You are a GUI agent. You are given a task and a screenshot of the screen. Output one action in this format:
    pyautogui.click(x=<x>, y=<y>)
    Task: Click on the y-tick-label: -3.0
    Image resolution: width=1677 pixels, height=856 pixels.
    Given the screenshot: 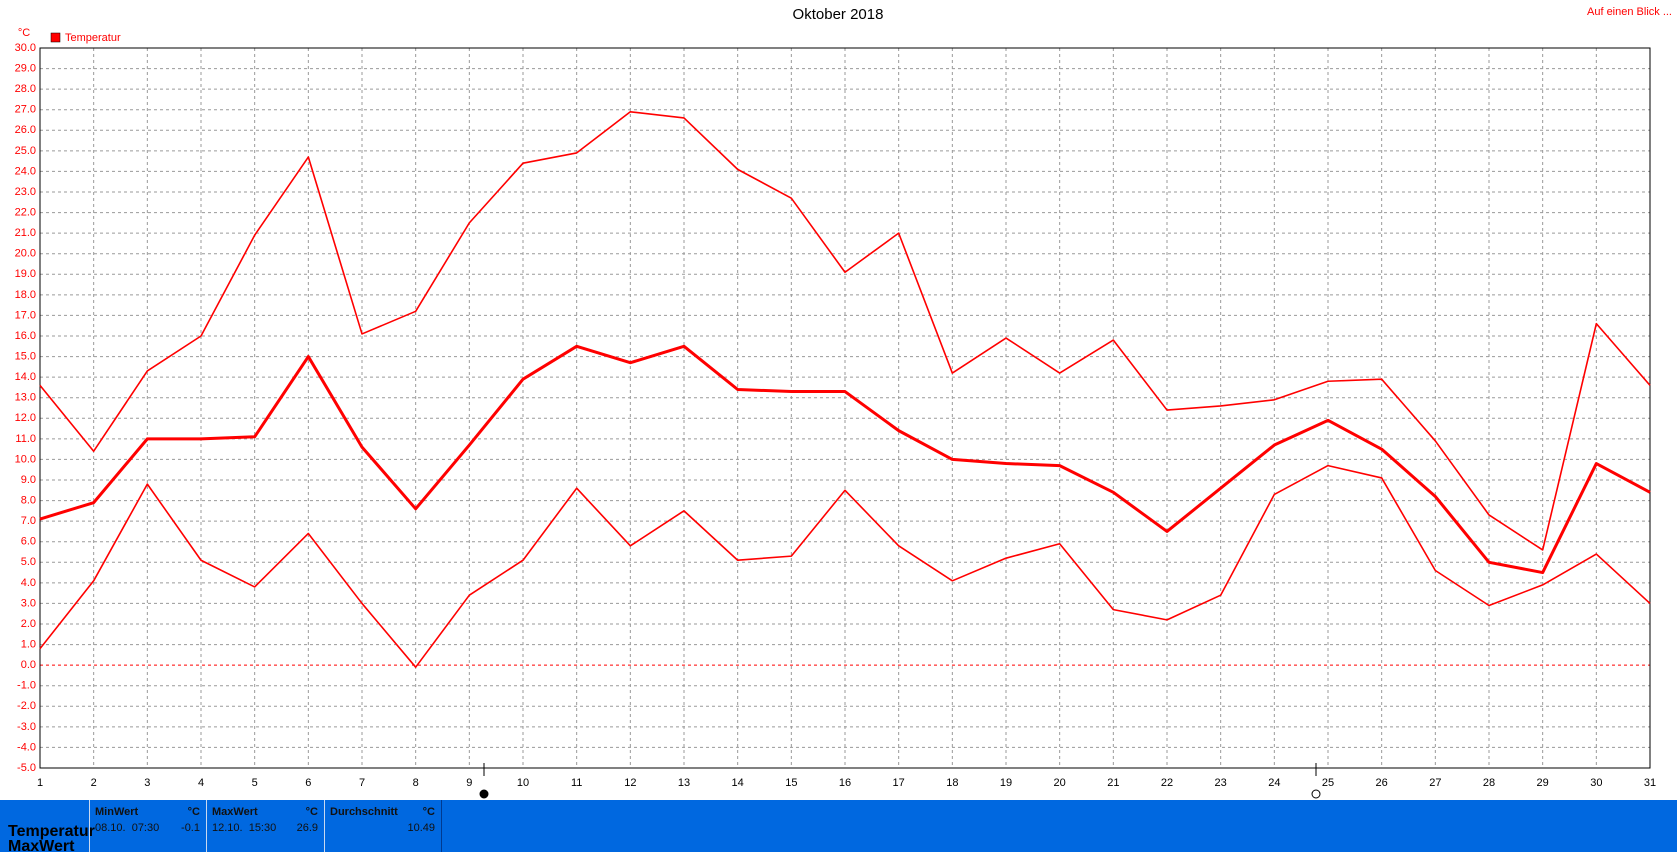 What is the action you would take?
    pyautogui.click(x=26, y=727)
    